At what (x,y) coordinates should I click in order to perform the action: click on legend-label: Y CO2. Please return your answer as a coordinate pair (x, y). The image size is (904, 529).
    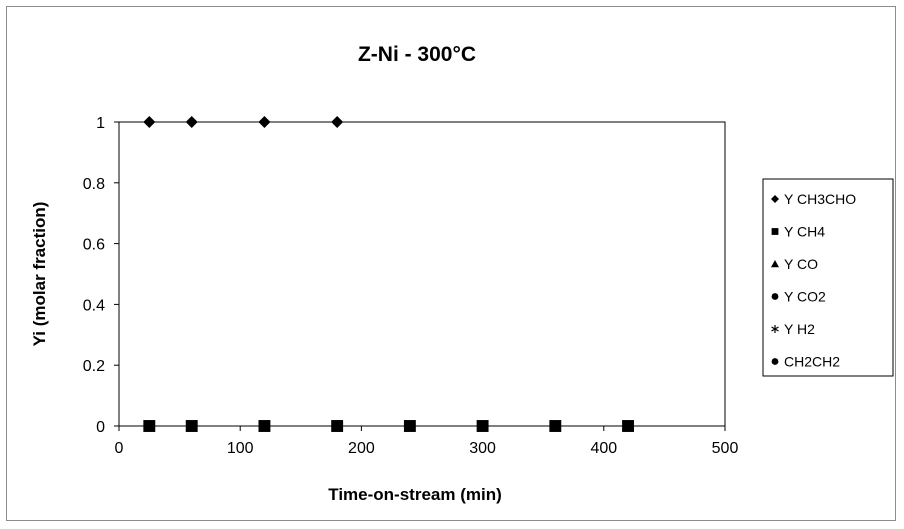
    Looking at the image, I should click on (805, 297).